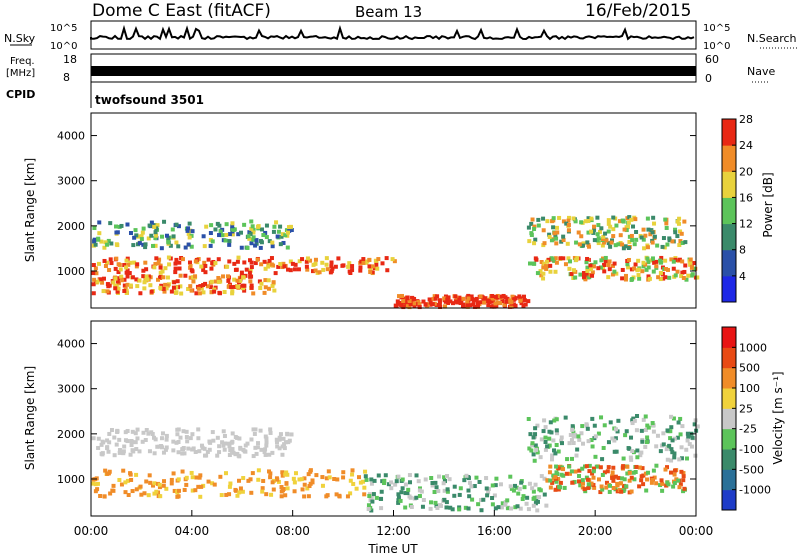 The image size is (800, 554). Describe the element at coordinates (71, 271) in the screenshot. I see `power-ytick-label: 1000` at that location.